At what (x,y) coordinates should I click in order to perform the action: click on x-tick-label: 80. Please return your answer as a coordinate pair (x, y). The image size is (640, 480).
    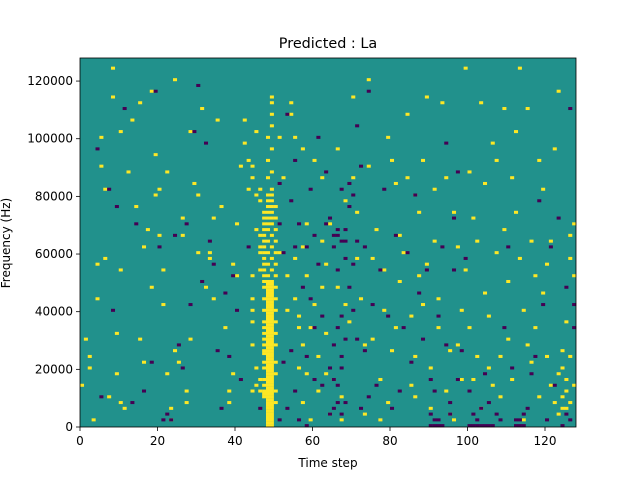
    Looking at the image, I should click on (389, 441).